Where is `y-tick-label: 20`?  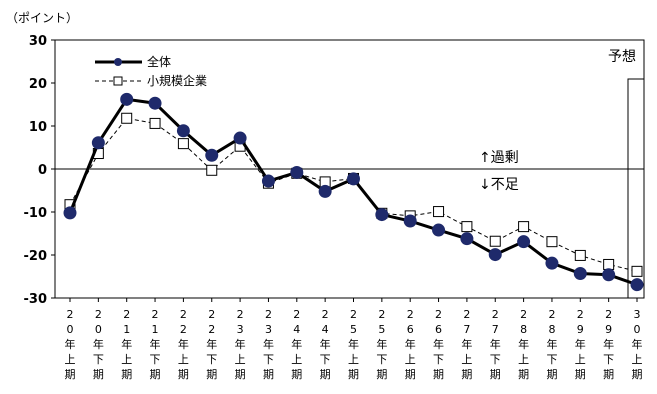 y-tick-label: 20 is located at coordinates (38, 84).